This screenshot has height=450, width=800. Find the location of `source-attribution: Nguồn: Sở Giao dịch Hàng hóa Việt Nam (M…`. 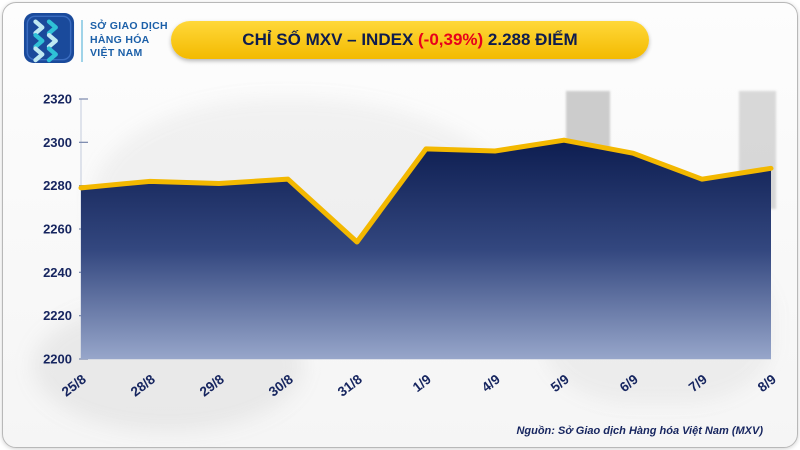

source-attribution: Nguồn: Sở Giao dịch Hàng hóa Việt Nam (M… is located at coordinates (639, 431).